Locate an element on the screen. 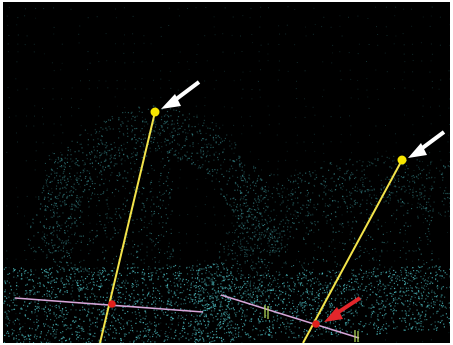 Image resolution: width=453 pixels, height=345 pixels. yellow-marker-left is located at coordinates (155, 112).